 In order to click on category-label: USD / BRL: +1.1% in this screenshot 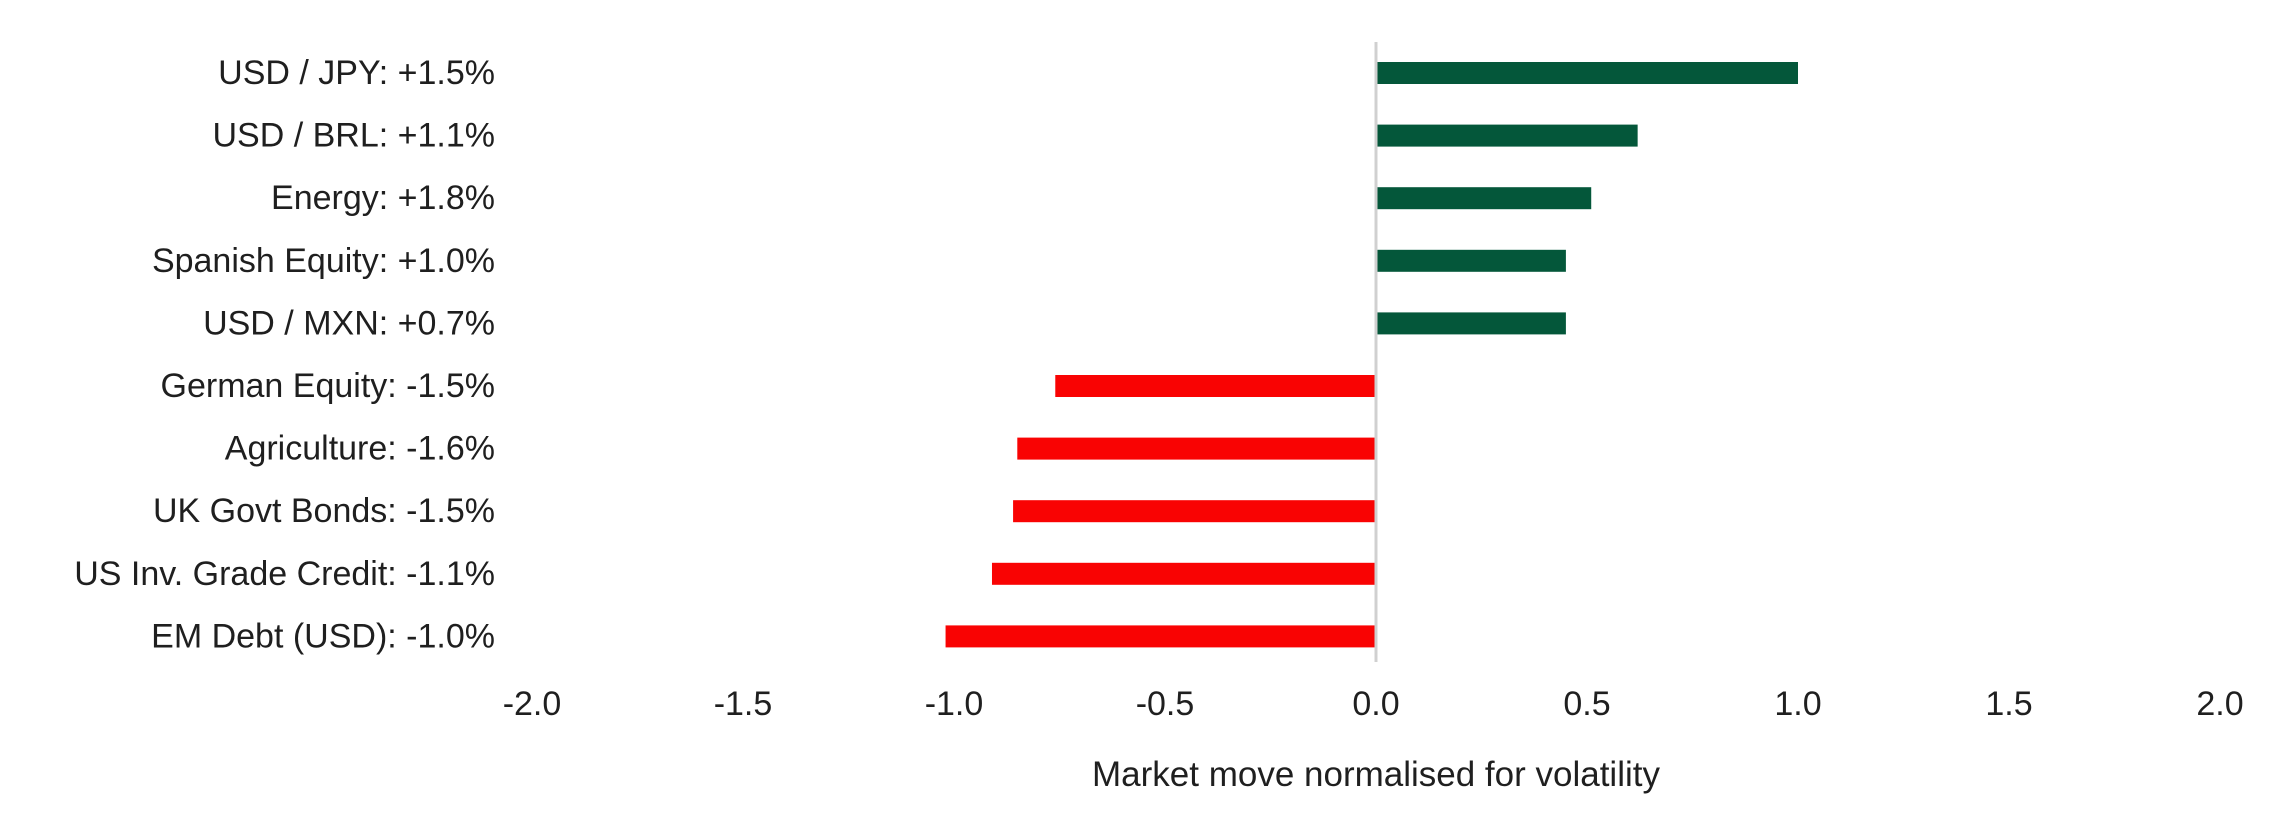, I will do `click(353, 136)`.